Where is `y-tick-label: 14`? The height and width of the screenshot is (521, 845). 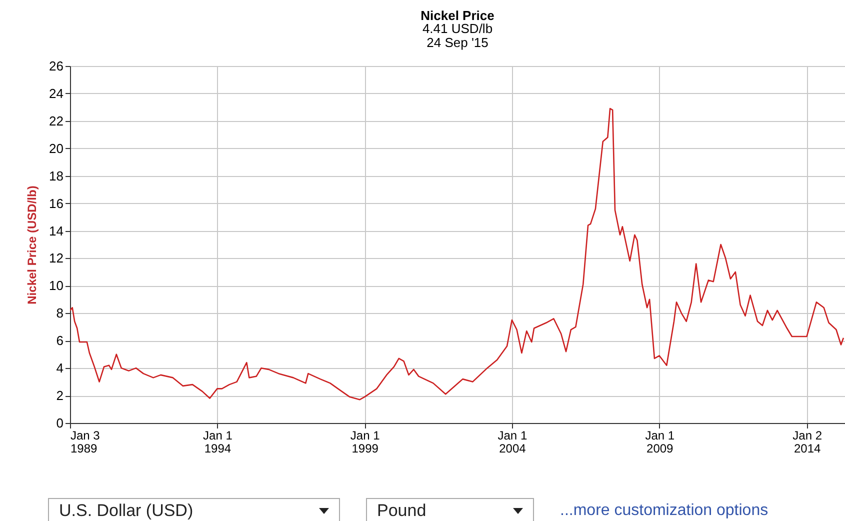
y-tick-label: 14 is located at coordinates (56, 230).